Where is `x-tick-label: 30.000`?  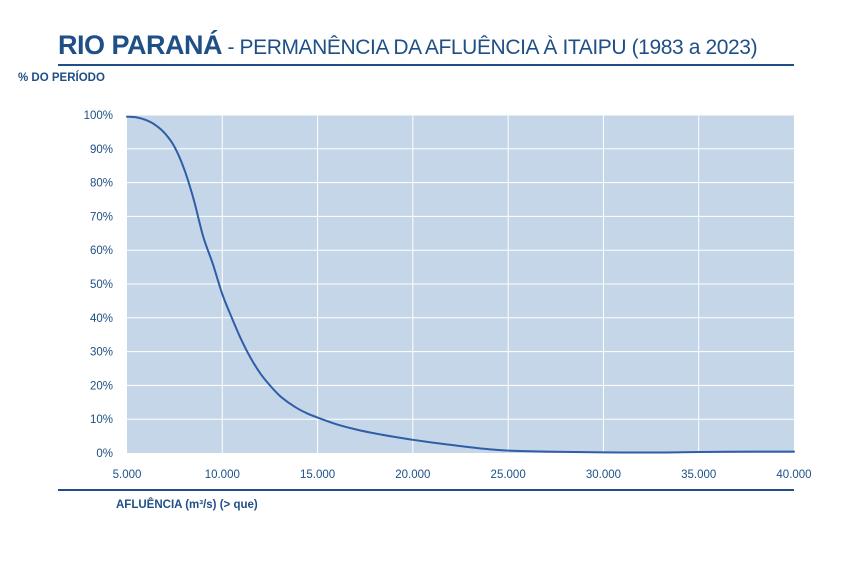
x-tick-label: 30.000 is located at coordinates (603, 475).